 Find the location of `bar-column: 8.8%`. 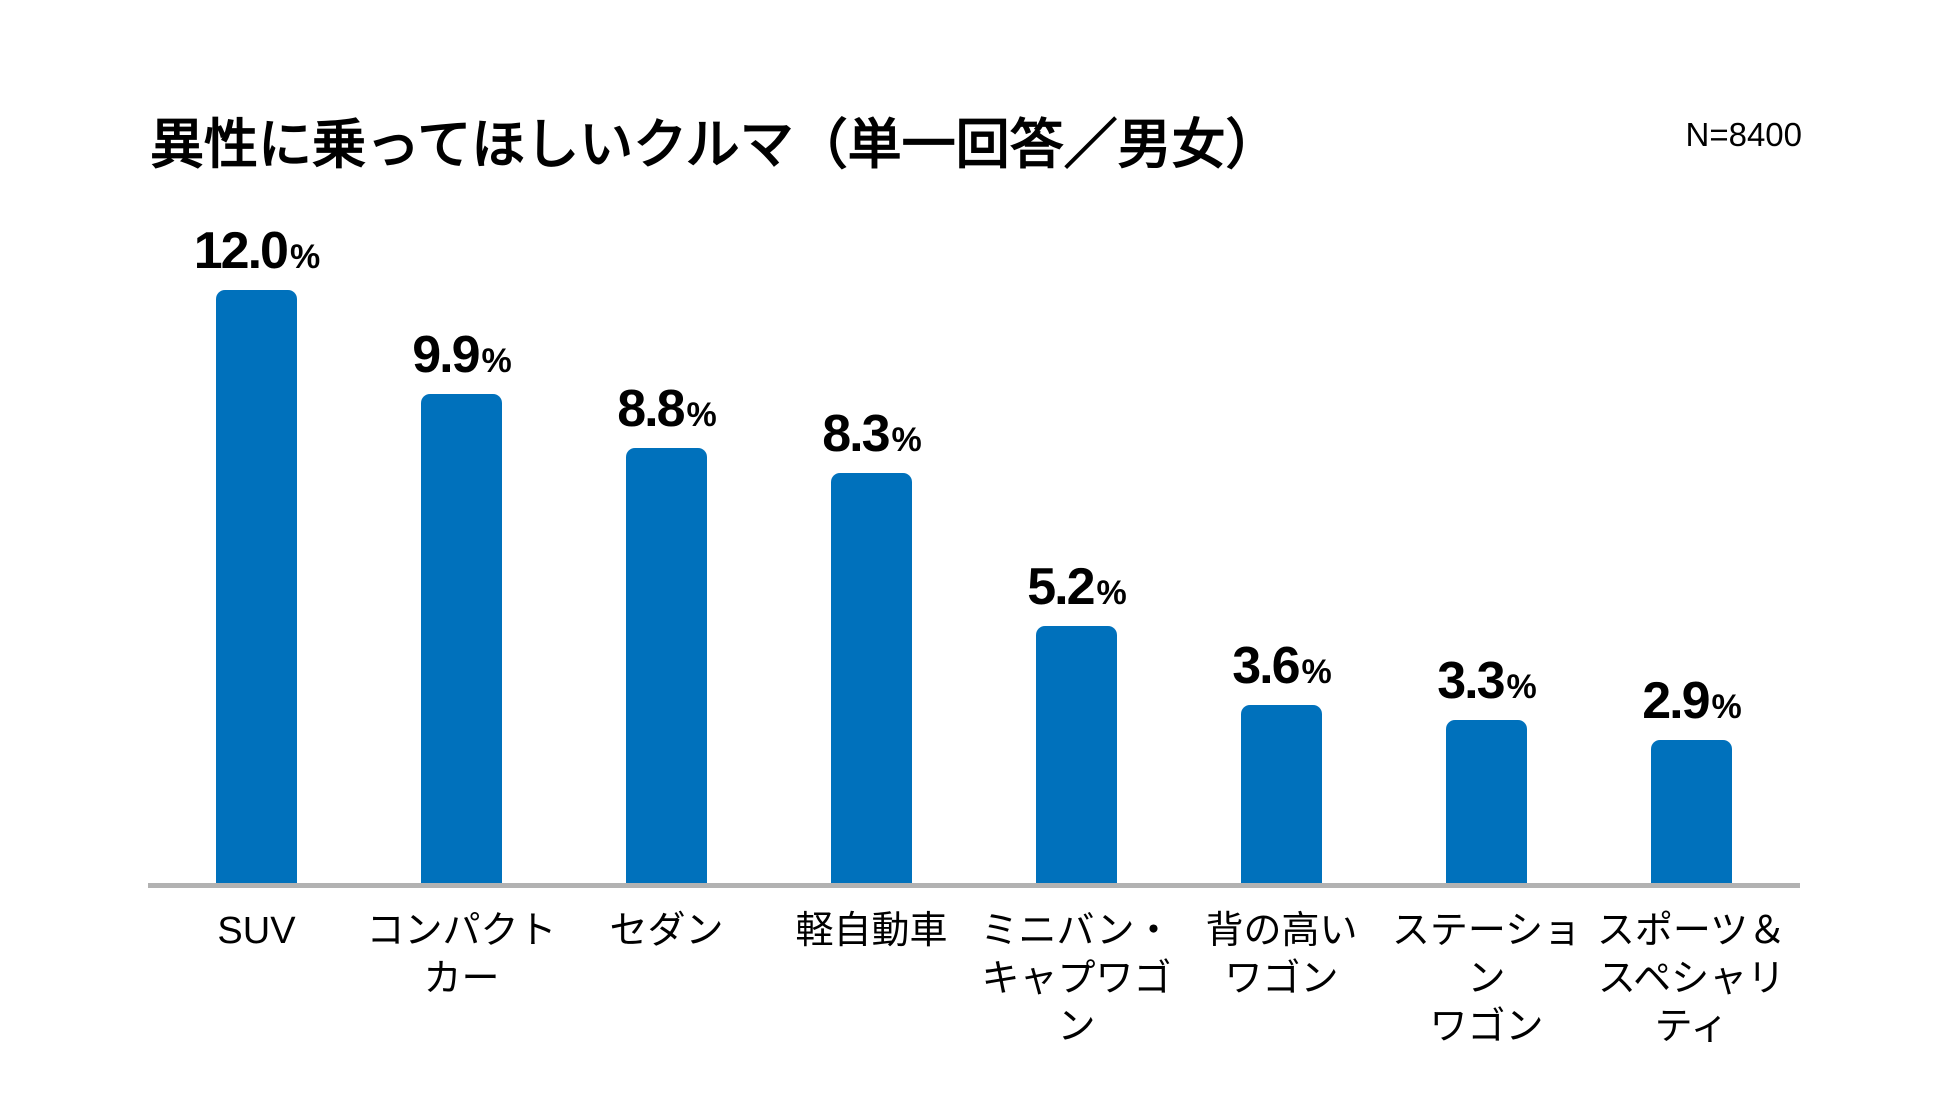

bar-column: 8.8% is located at coordinates (666, 531).